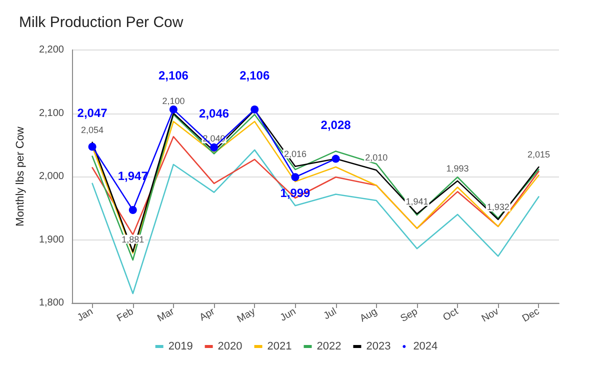  I want to click on legend-label: 2022, so click(329, 346).